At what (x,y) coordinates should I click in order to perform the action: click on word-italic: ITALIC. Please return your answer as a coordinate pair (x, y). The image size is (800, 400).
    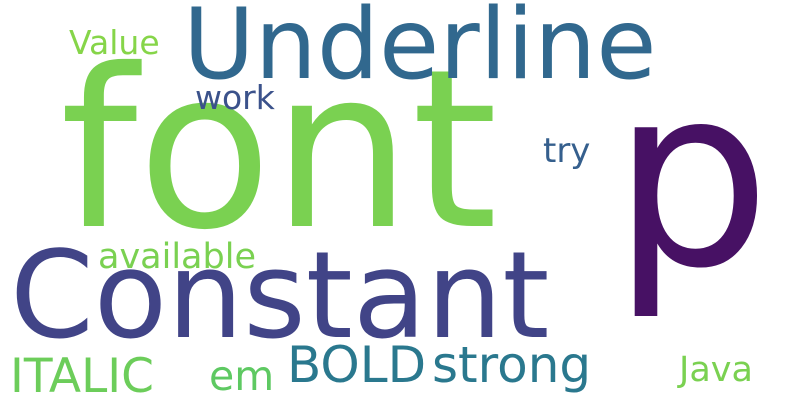
    Looking at the image, I should click on (82, 374).